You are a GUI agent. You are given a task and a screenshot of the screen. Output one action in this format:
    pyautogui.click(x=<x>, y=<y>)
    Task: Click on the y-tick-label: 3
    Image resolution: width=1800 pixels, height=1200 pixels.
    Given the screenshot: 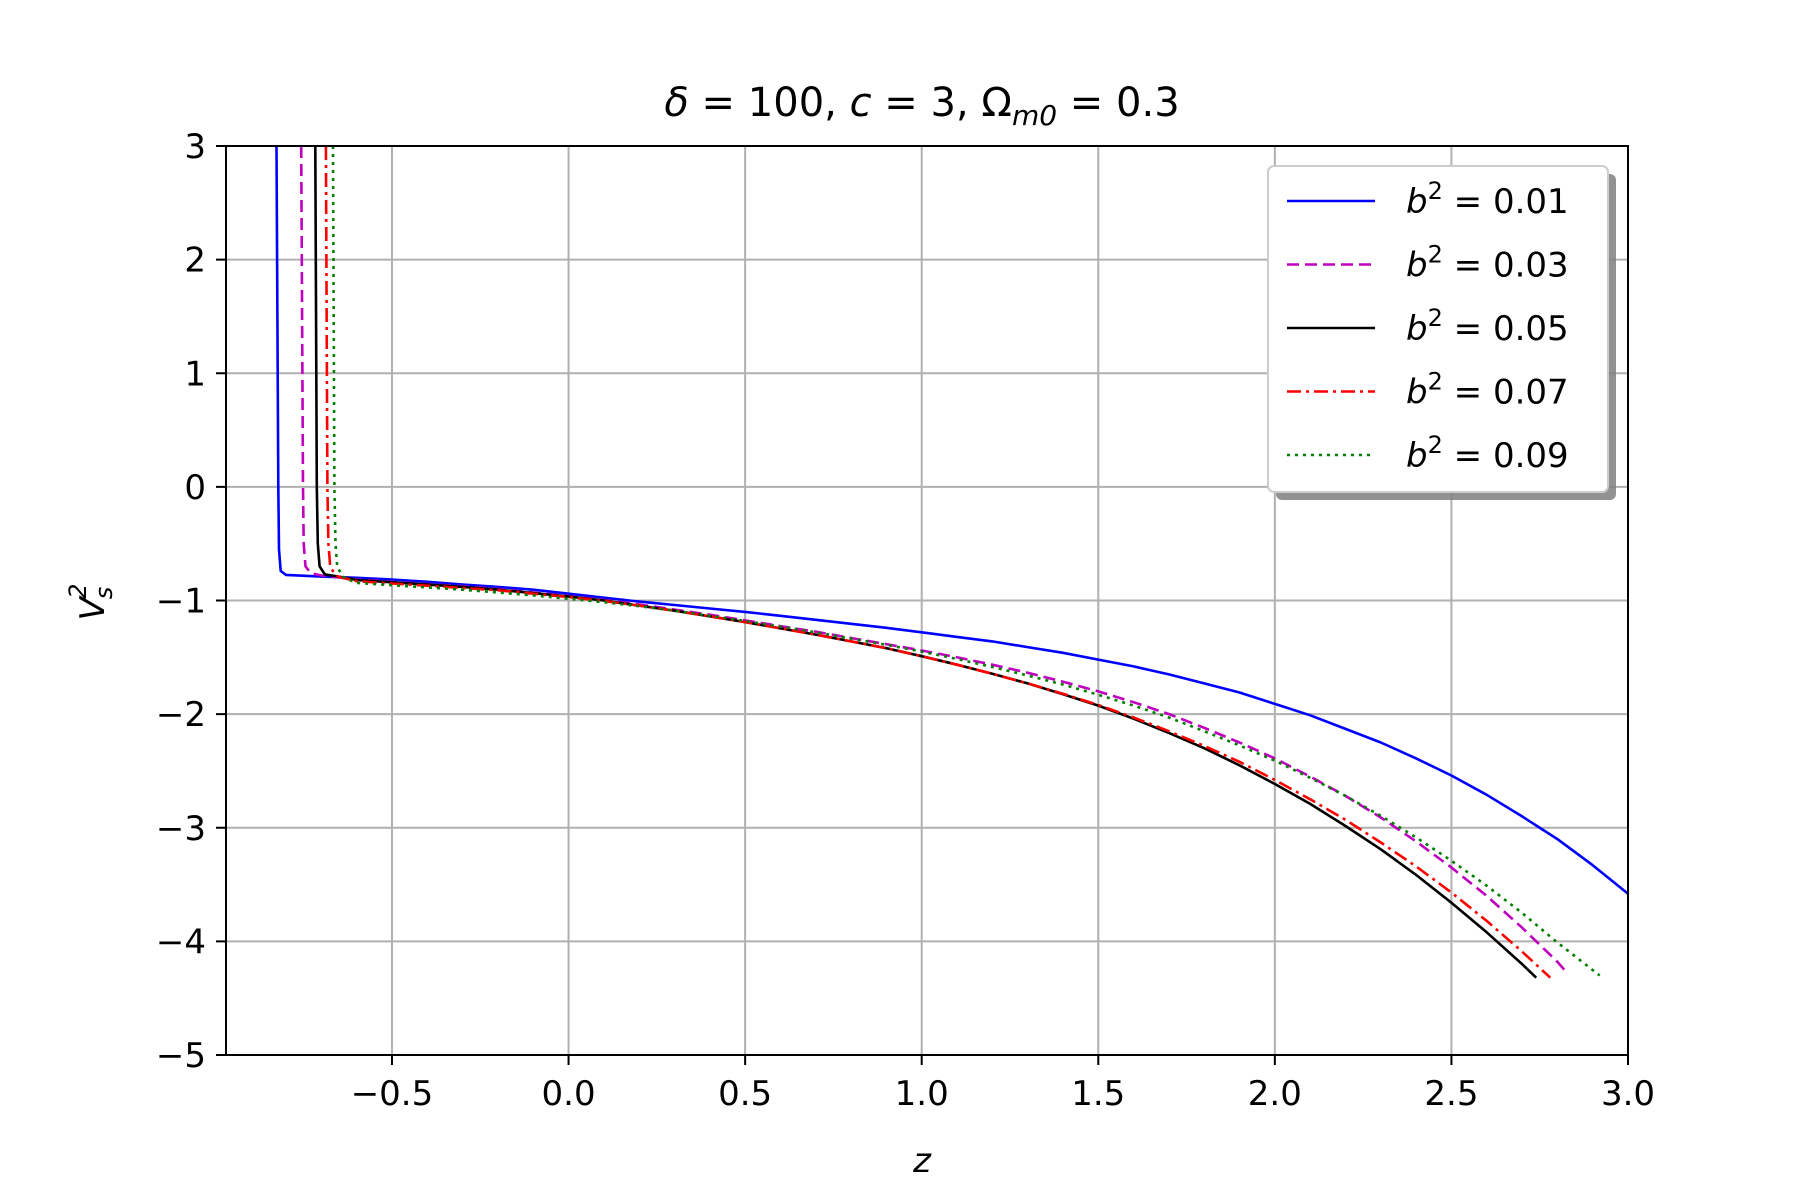 What is the action you would take?
    pyautogui.click(x=195, y=147)
    